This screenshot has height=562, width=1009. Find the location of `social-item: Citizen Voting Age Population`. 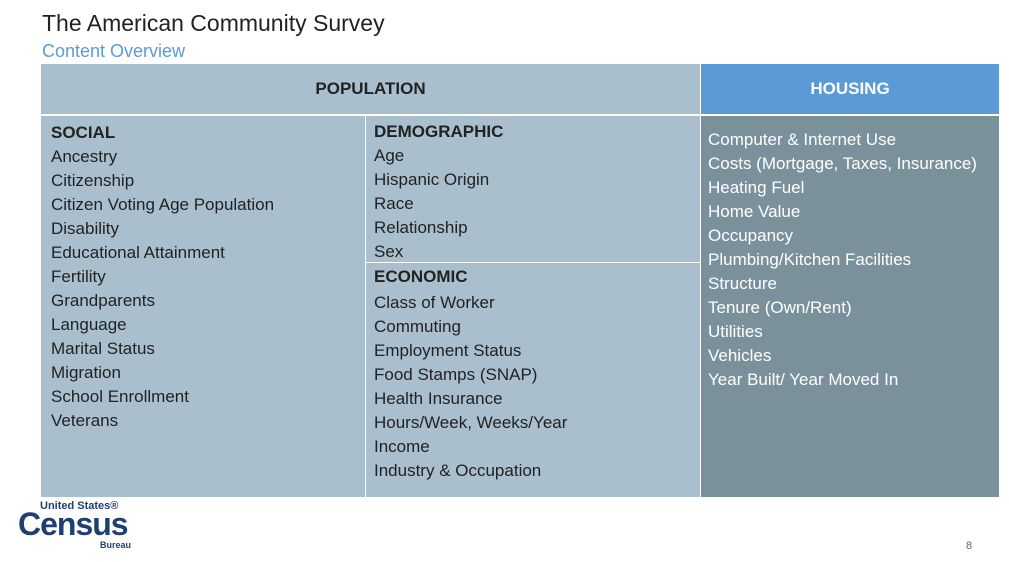

social-item: Citizen Voting Age Population is located at coordinates (163, 204).